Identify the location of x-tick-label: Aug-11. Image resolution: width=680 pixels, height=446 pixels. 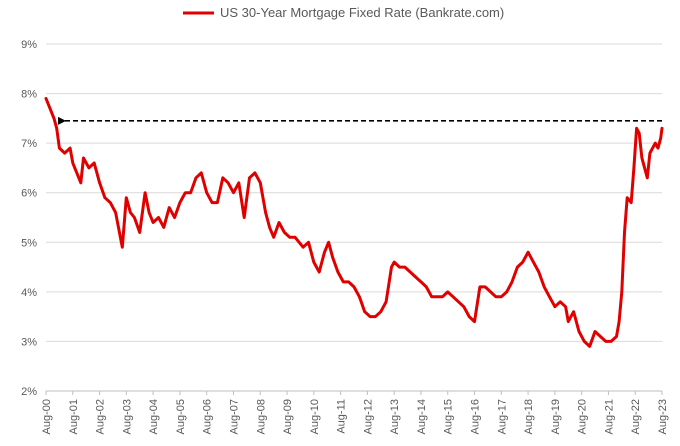
(342, 416).